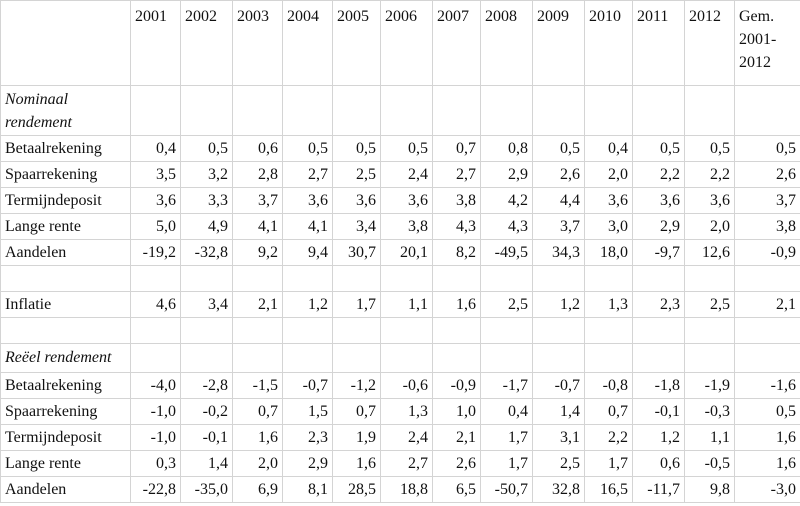 The image size is (800, 506). I want to click on value-cell: -35,0, so click(206, 489).